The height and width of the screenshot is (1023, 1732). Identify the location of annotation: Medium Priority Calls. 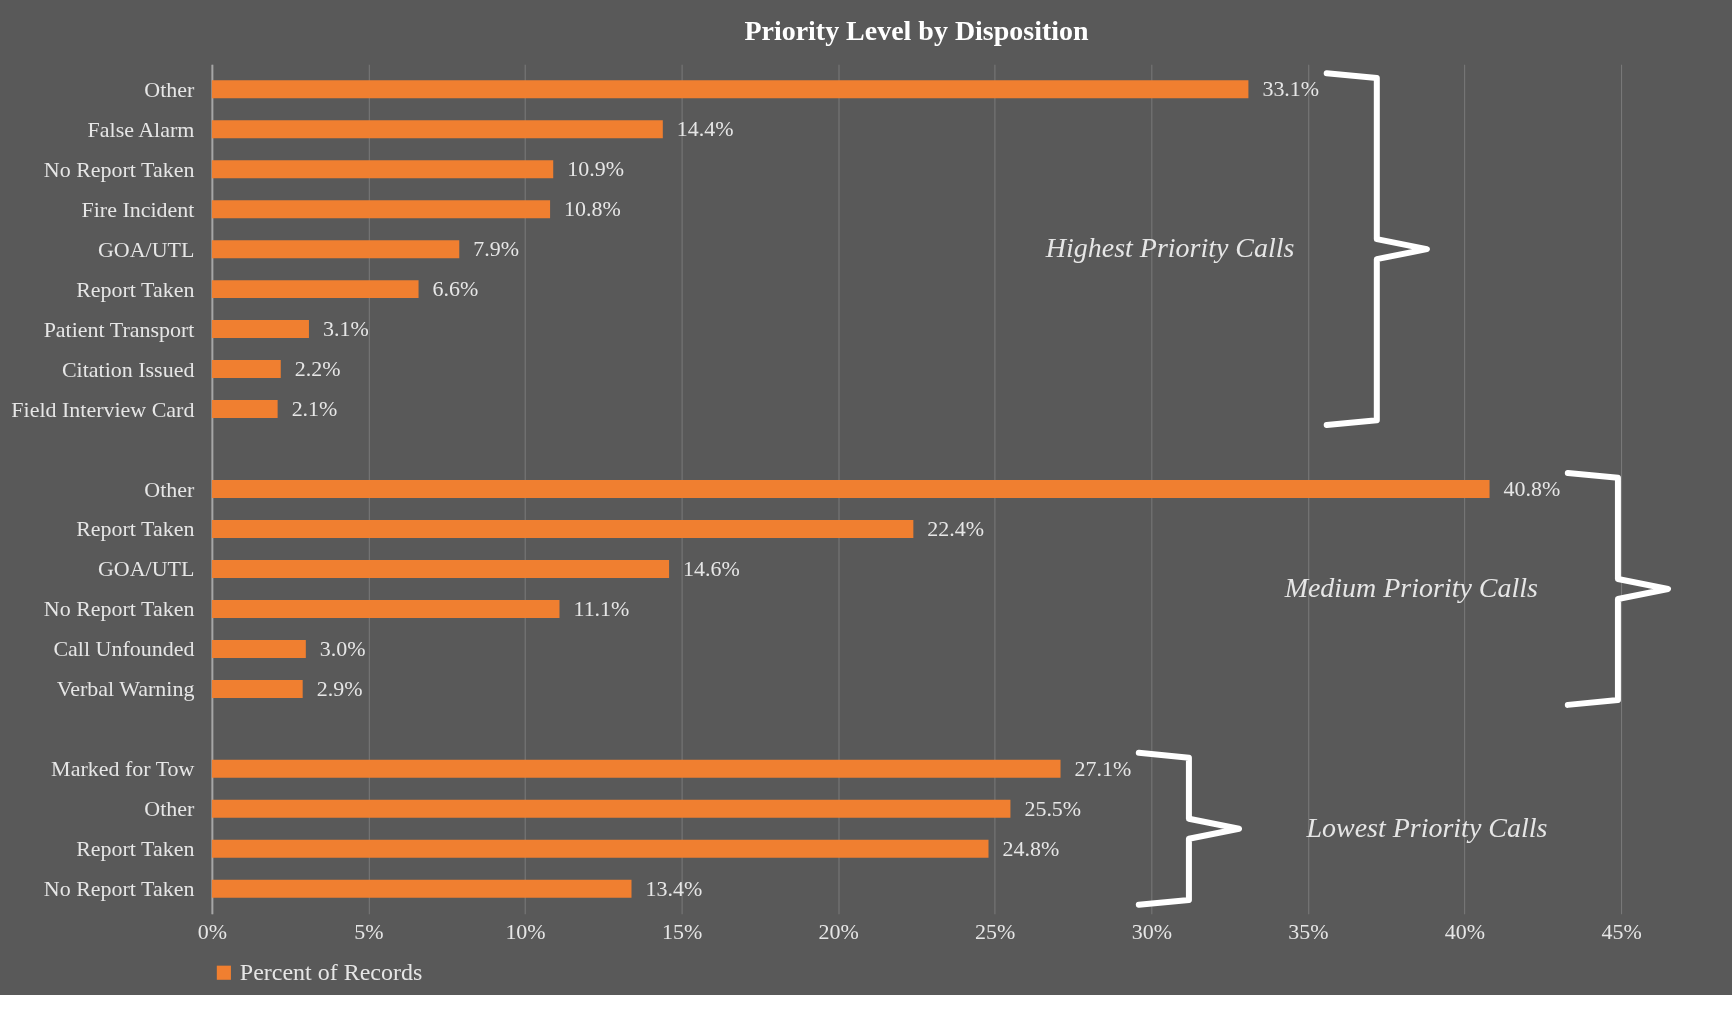
(1410, 587).